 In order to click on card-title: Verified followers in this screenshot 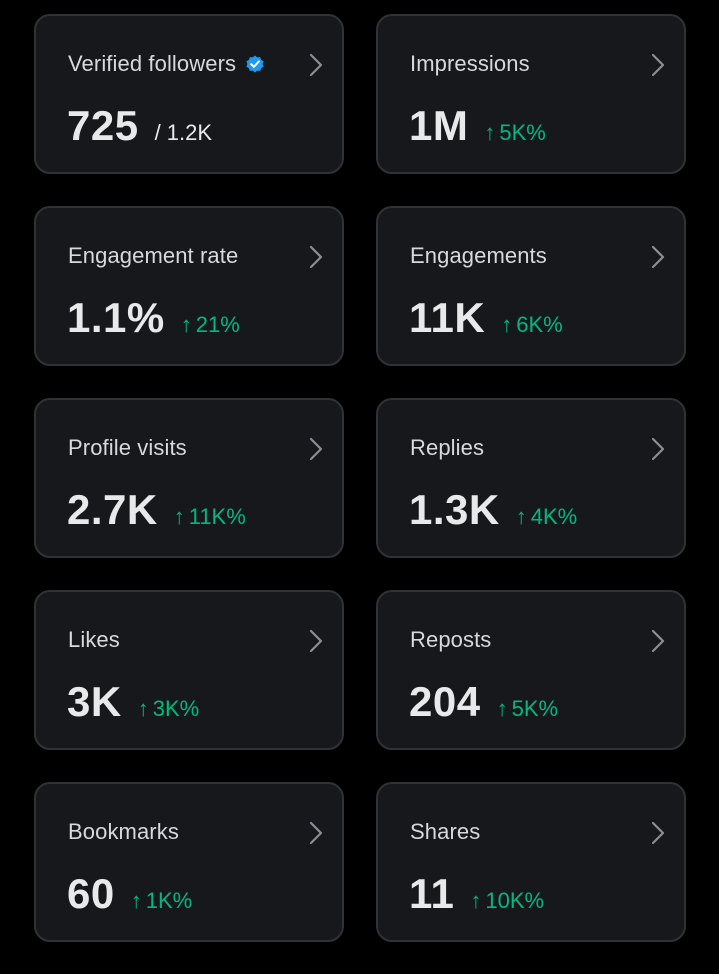, I will do `click(167, 64)`.